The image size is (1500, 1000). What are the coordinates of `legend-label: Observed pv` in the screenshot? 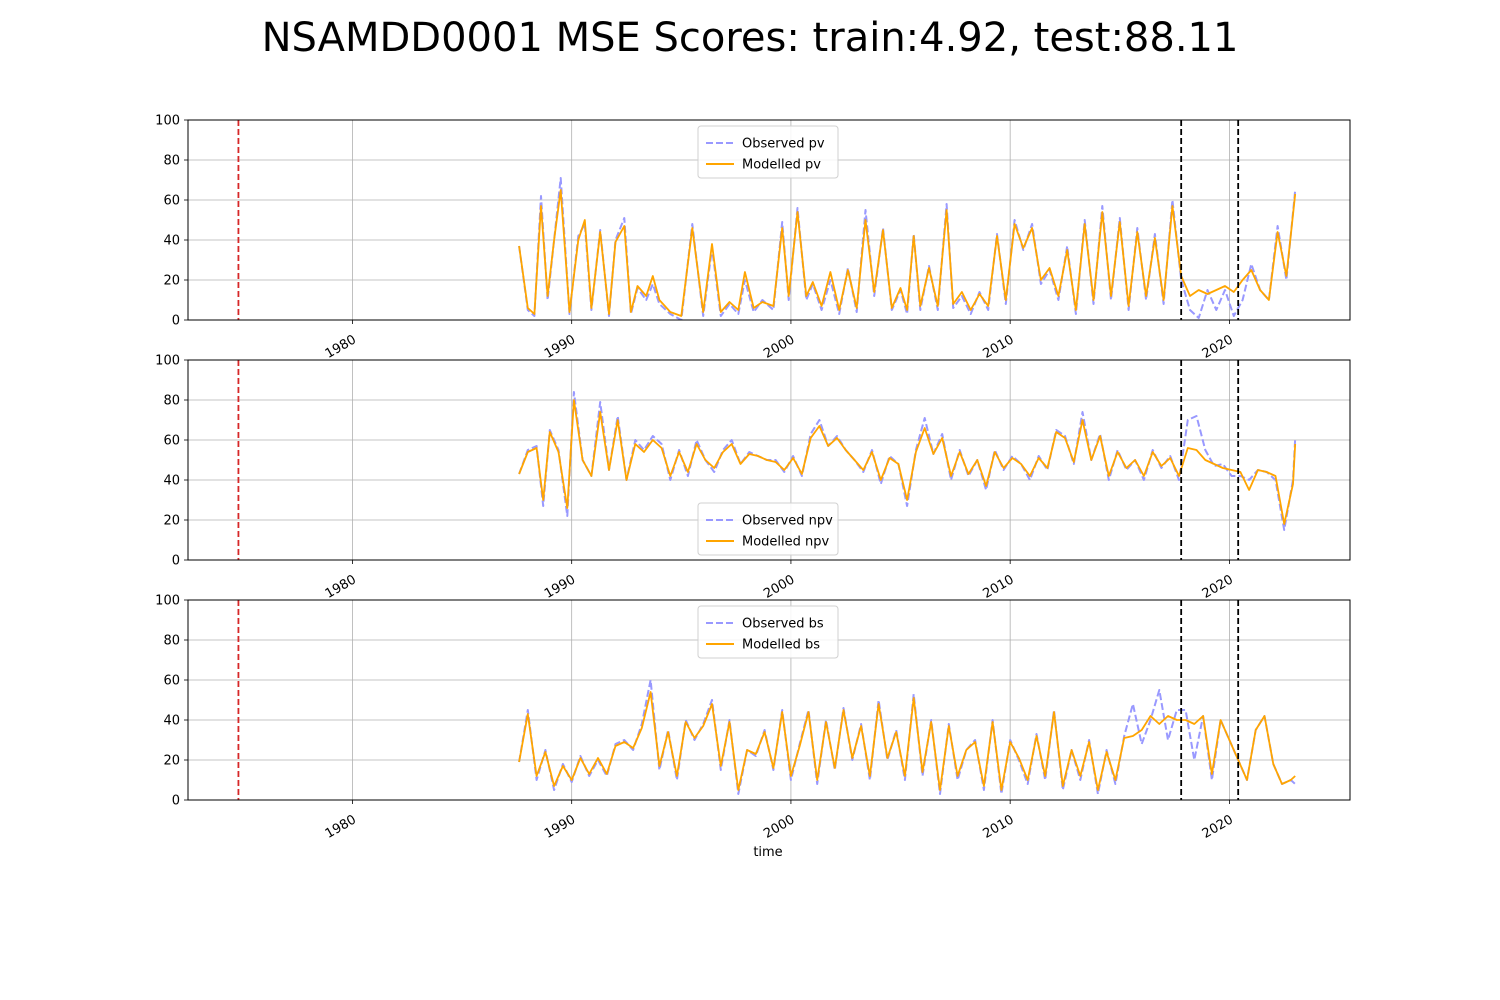 It's located at (783, 144).